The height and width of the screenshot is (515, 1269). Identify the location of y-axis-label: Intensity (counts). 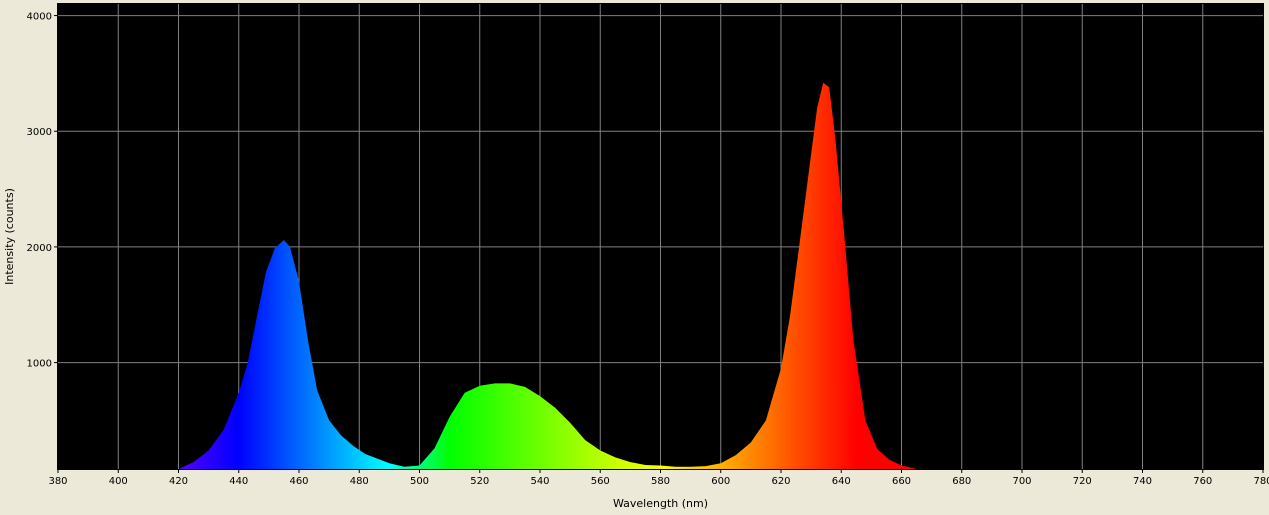
(9, 236).